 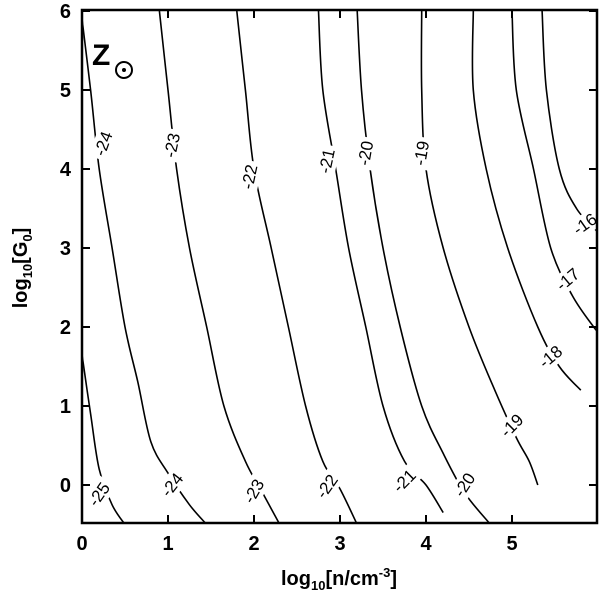 I want to click on x-axis-title-main: [n/cm, so click(x=351, y=579).